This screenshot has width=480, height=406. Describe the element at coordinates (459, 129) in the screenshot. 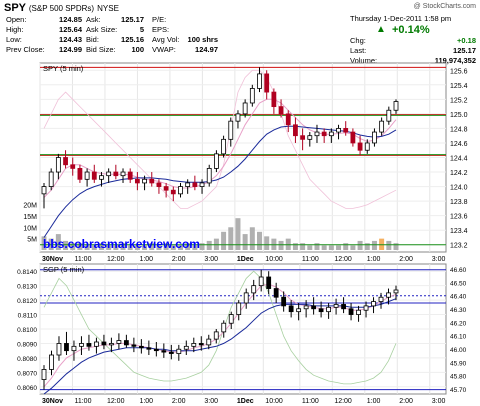

I see `y-tick-label: 124.8` at that location.